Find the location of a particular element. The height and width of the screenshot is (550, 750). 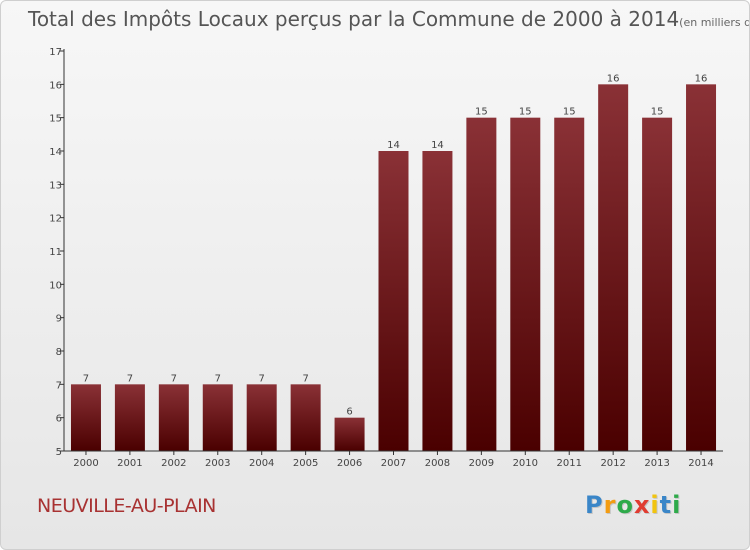

x-tick-label: 2000 is located at coordinates (85, 463).